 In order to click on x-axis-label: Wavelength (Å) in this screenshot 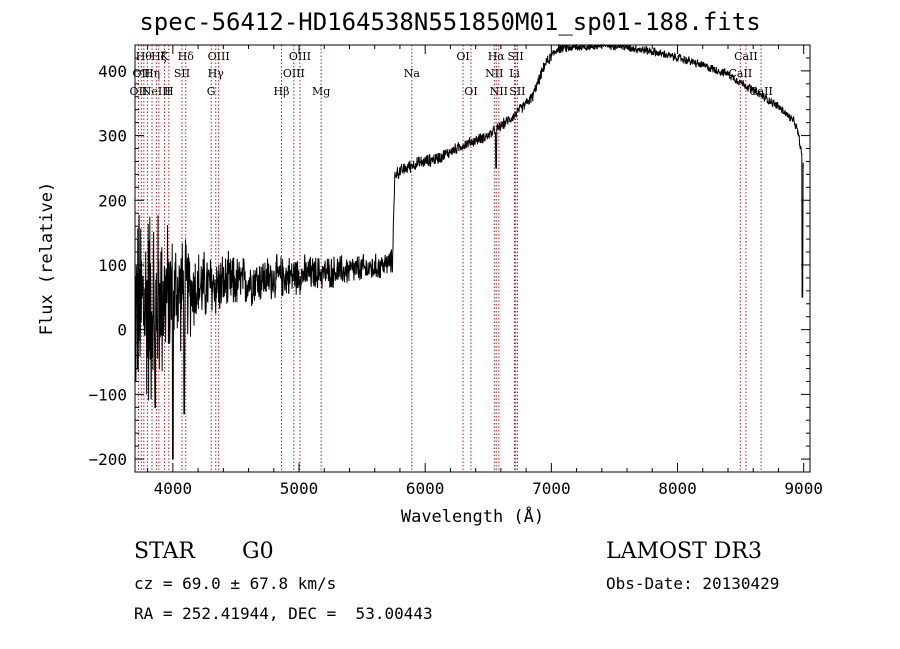, I will do `click(472, 516)`.